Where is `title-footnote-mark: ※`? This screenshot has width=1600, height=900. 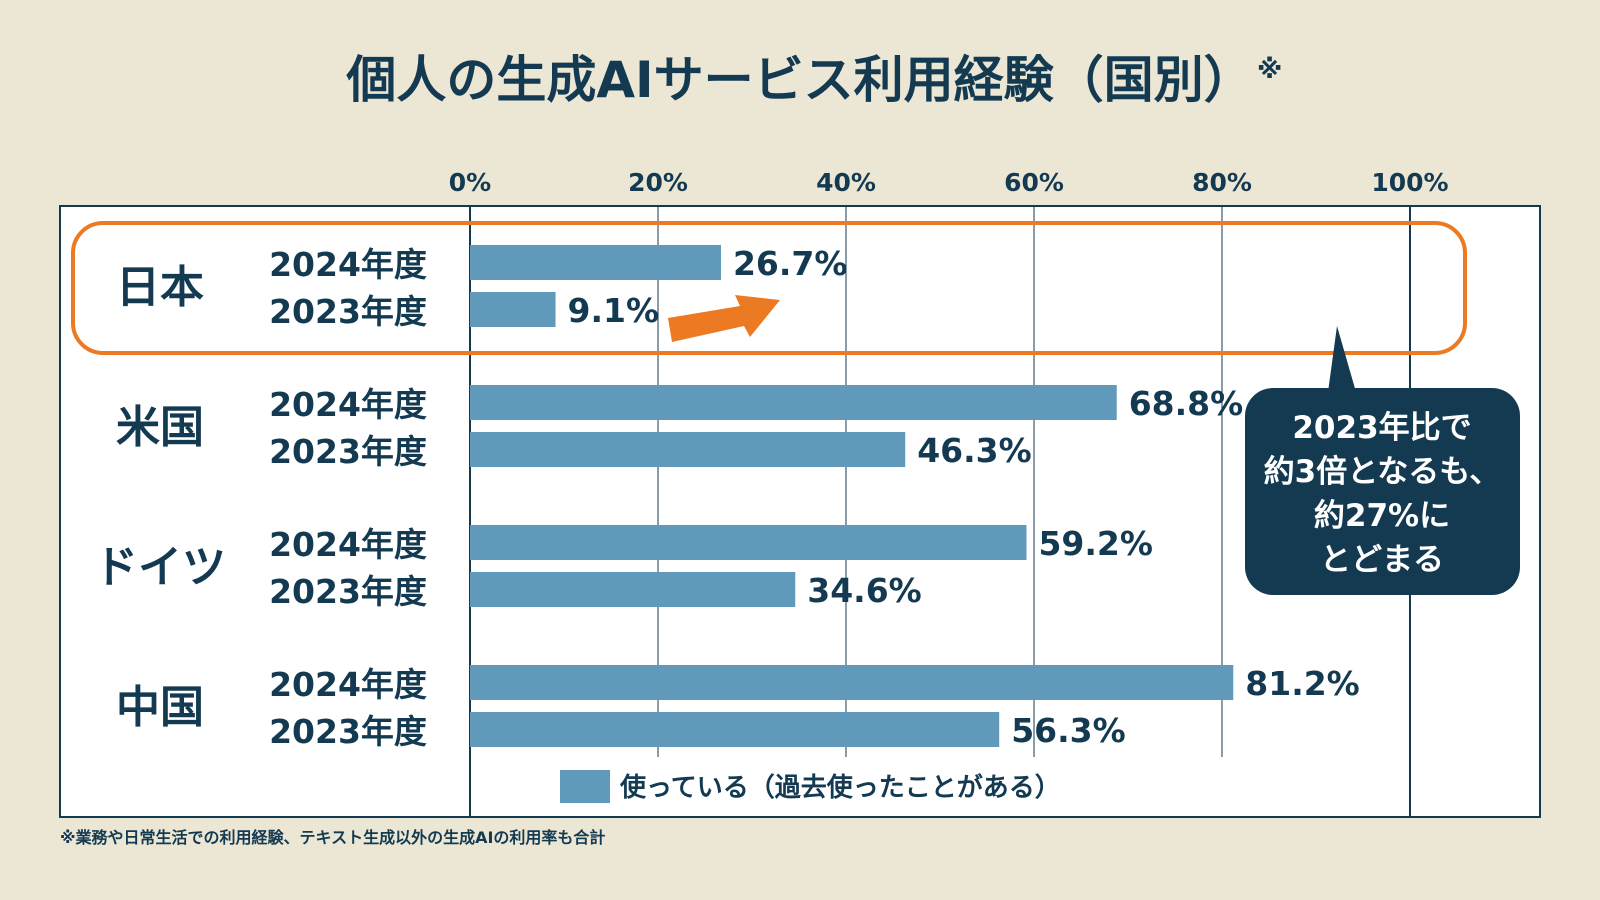
title-footnote-mark: ※ is located at coordinates (1269, 70).